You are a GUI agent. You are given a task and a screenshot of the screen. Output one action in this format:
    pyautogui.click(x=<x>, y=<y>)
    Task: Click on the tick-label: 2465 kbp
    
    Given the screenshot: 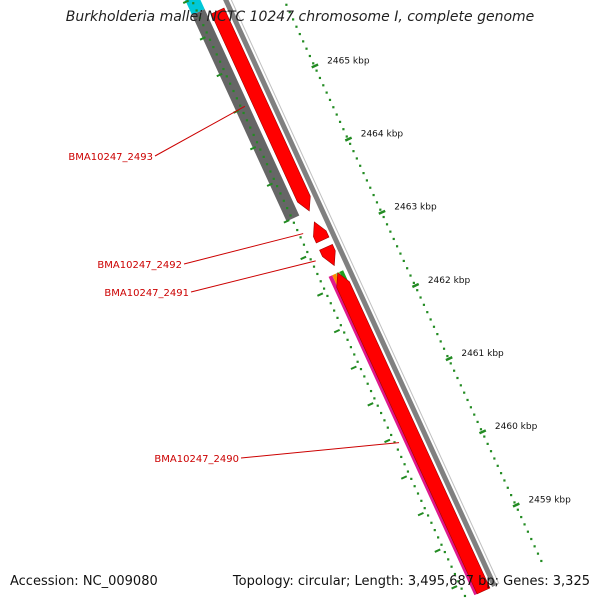 What is the action you would take?
    pyautogui.click(x=348, y=61)
    